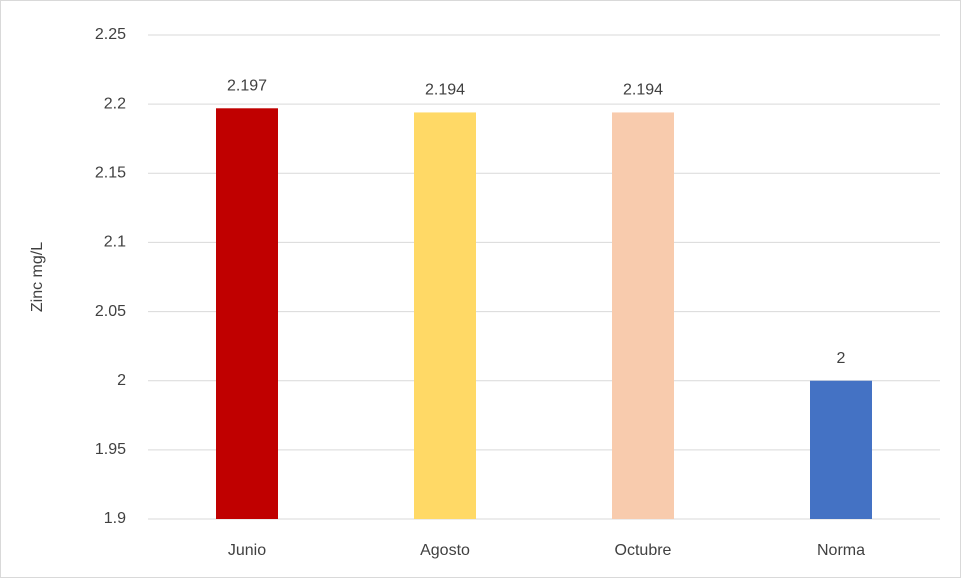 This screenshot has height=579, width=962. What do you see at coordinates (115, 242) in the screenshot?
I see `y-tick-label: 2.1` at bounding box center [115, 242].